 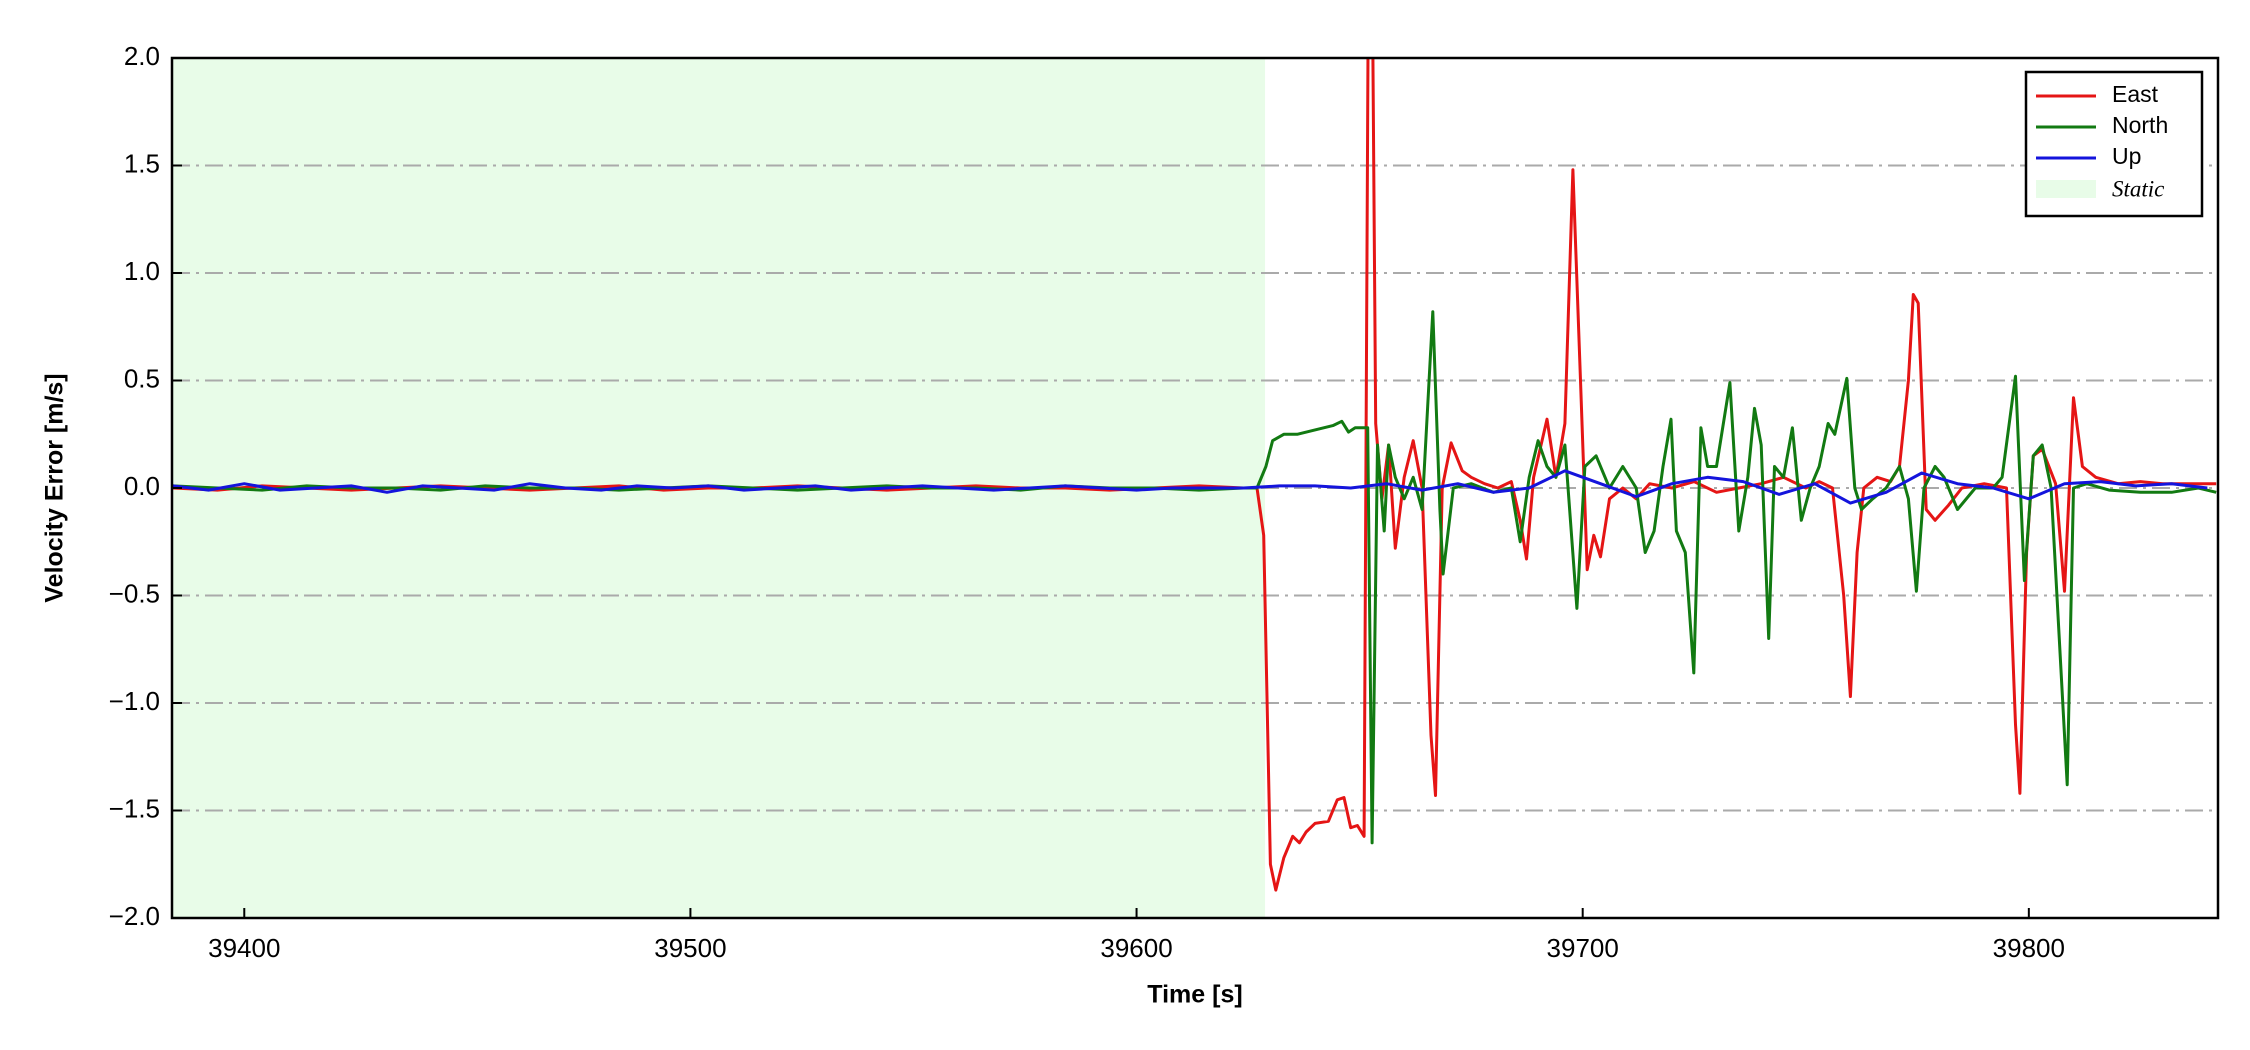 What do you see at coordinates (142, 378) in the screenshot?
I see `y-tick-label: 0.5` at bounding box center [142, 378].